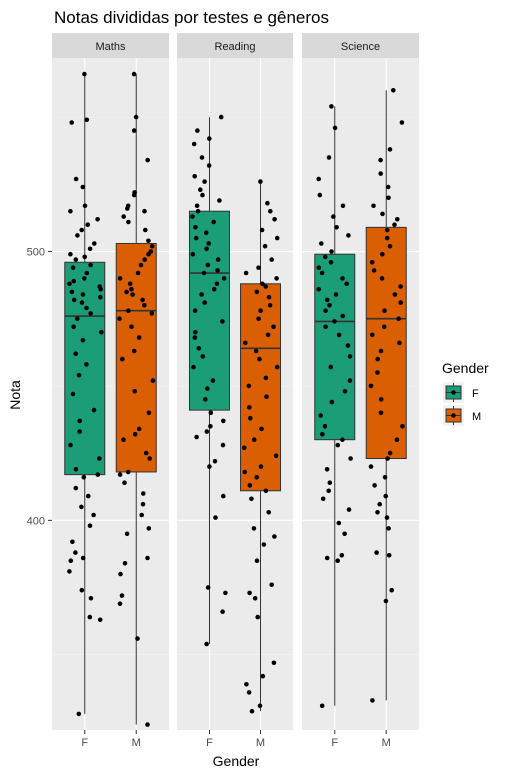  What do you see at coordinates (111, 47) in the screenshot?
I see `facet-strip-label: Maths` at bounding box center [111, 47].